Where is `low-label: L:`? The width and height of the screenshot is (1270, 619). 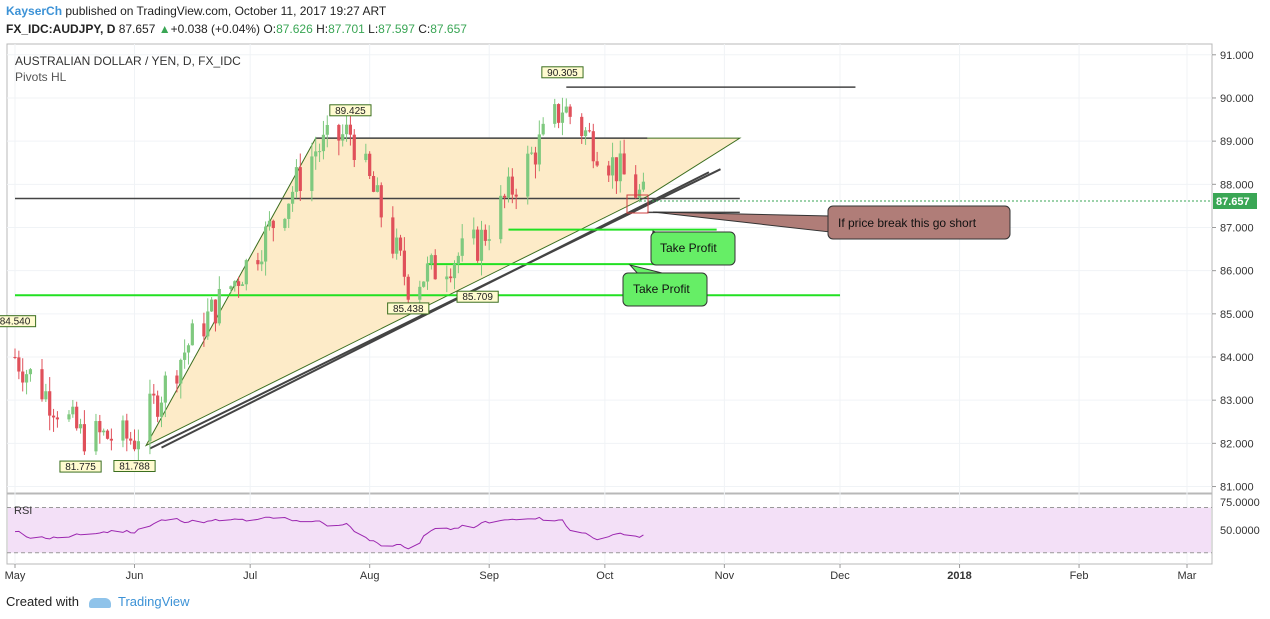 low-label: L: is located at coordinates (373, 29).